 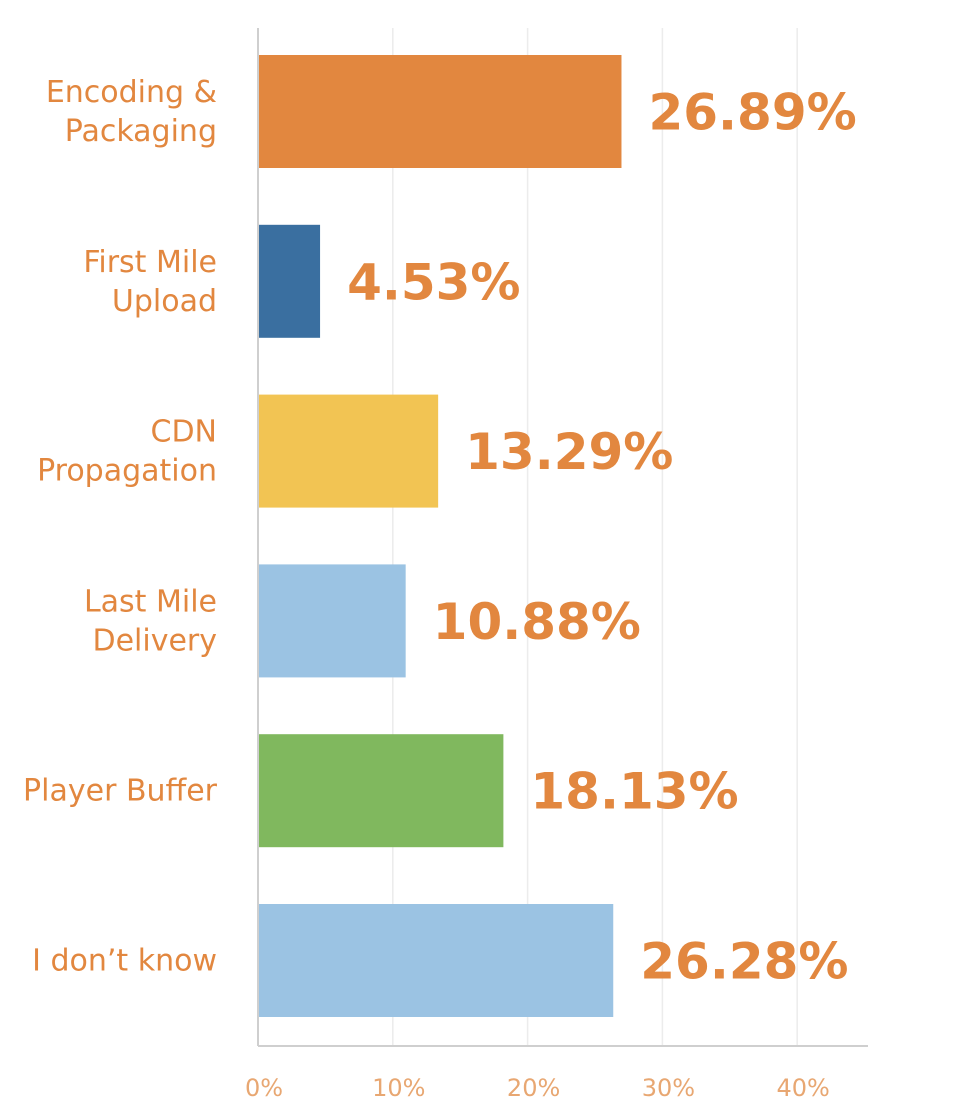 I want to click on x-tick-labels: 0% 10% 20% 30% 40%, so click(x=537, y=1088).